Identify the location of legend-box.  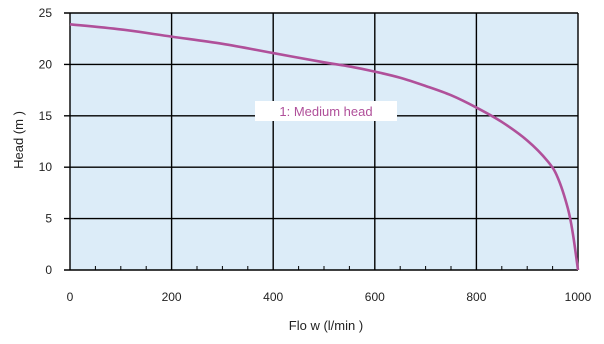
(326, 111).